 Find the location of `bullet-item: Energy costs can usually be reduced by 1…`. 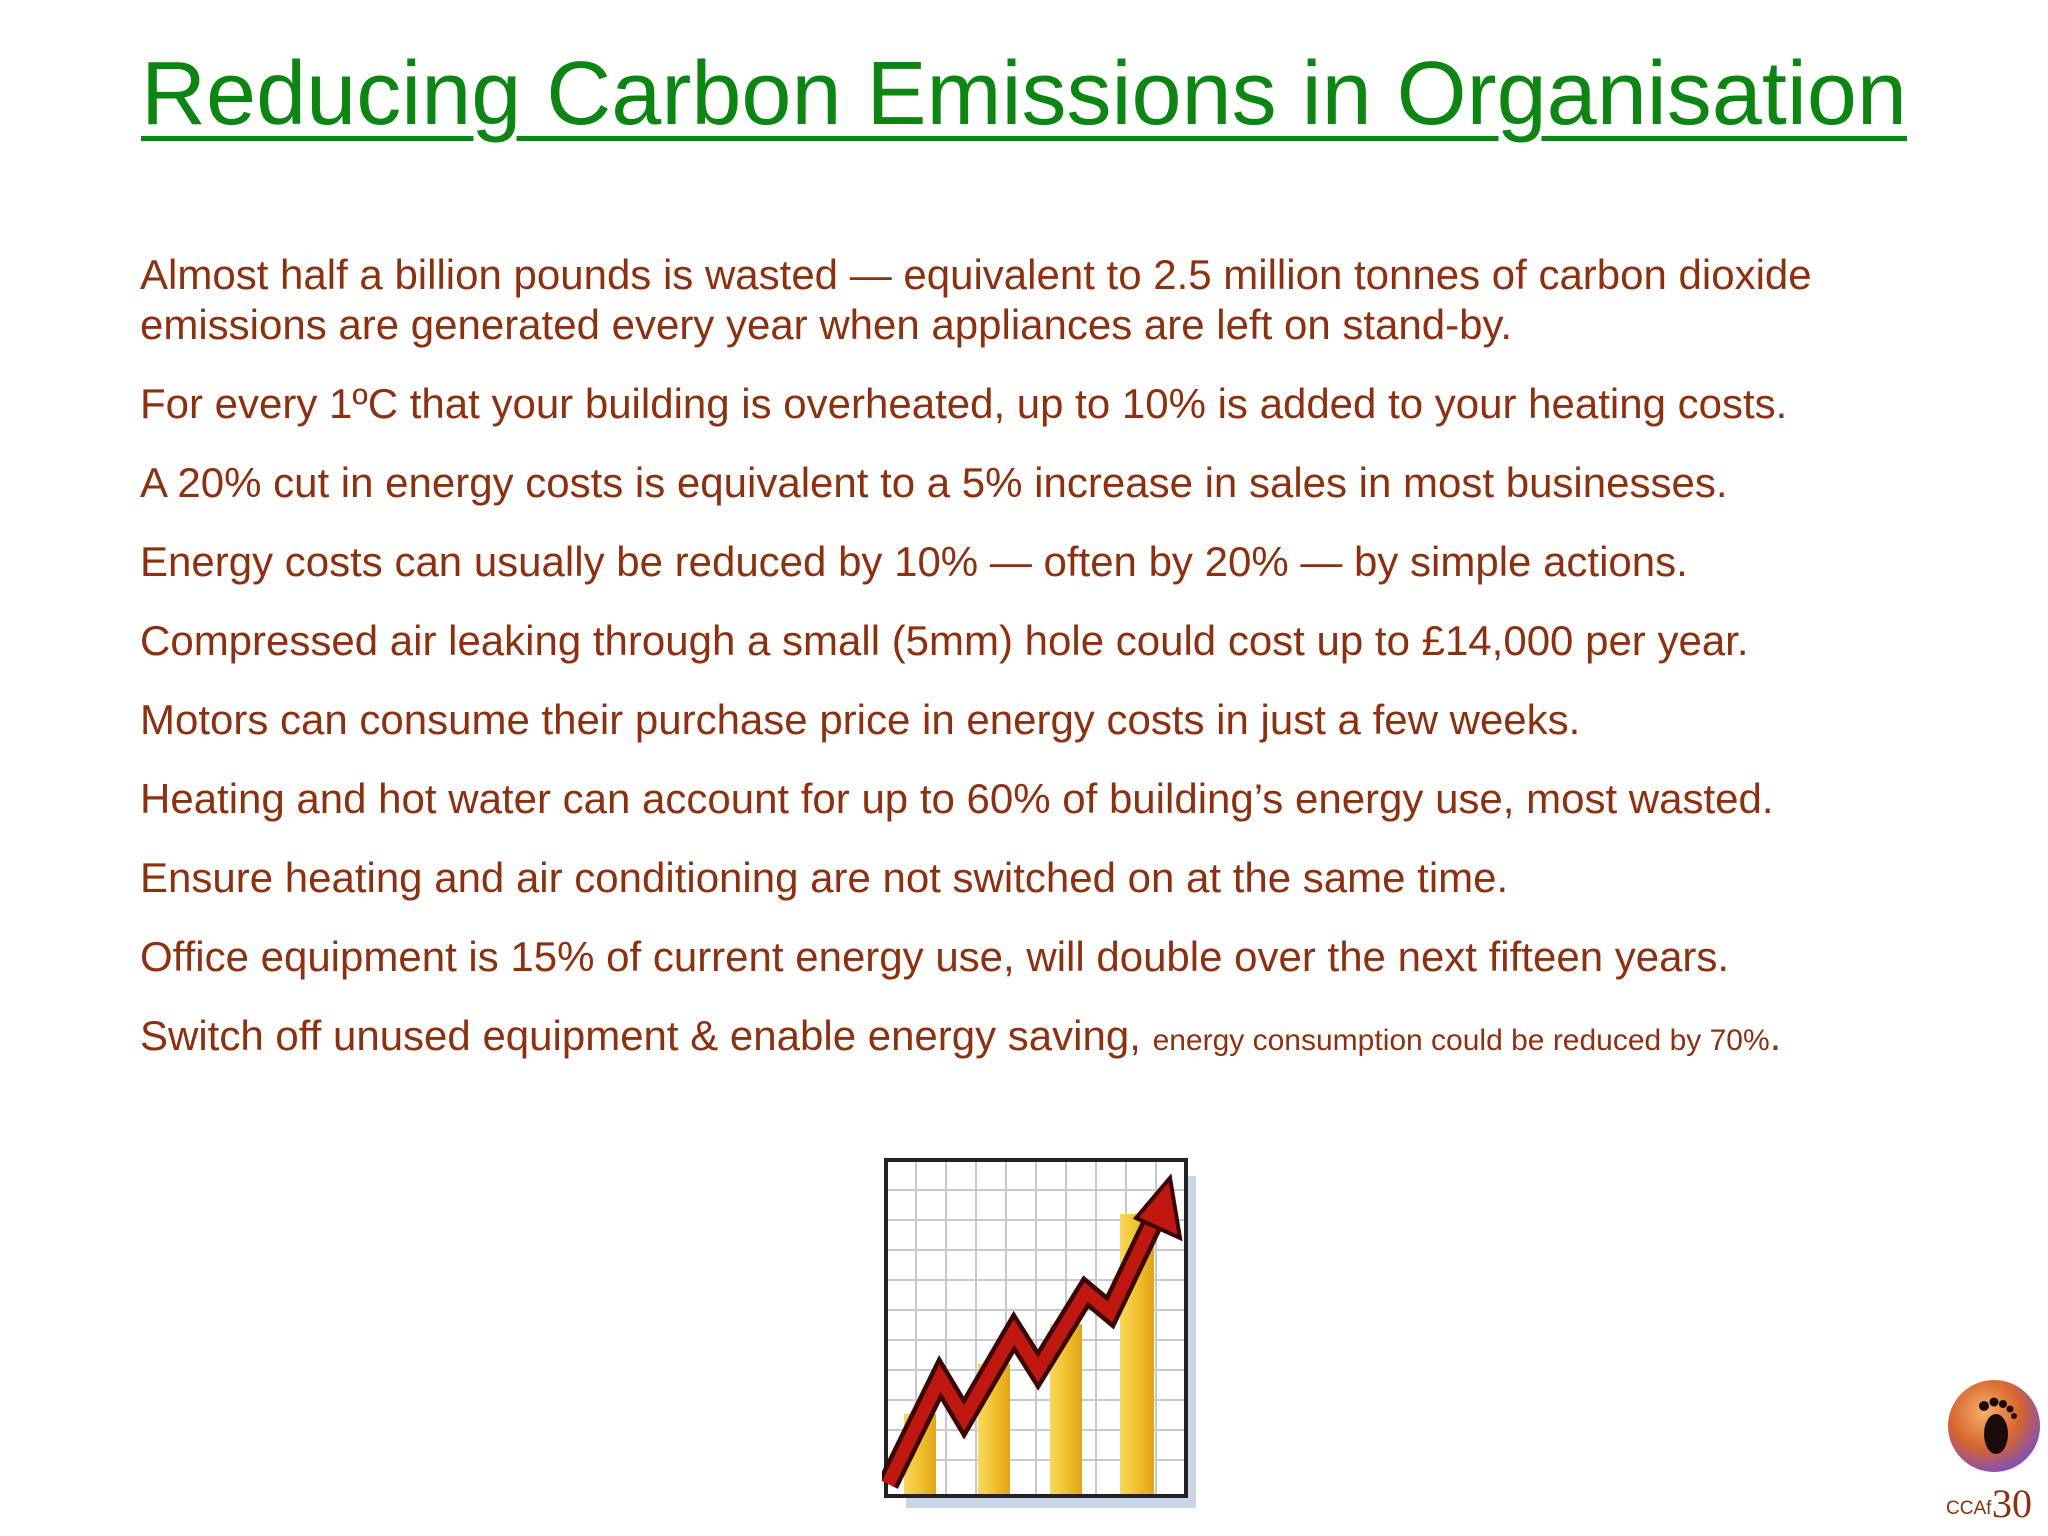

bullet-item: Energy costs can usually be reduced by 1… is located at coordinates (914, 561).